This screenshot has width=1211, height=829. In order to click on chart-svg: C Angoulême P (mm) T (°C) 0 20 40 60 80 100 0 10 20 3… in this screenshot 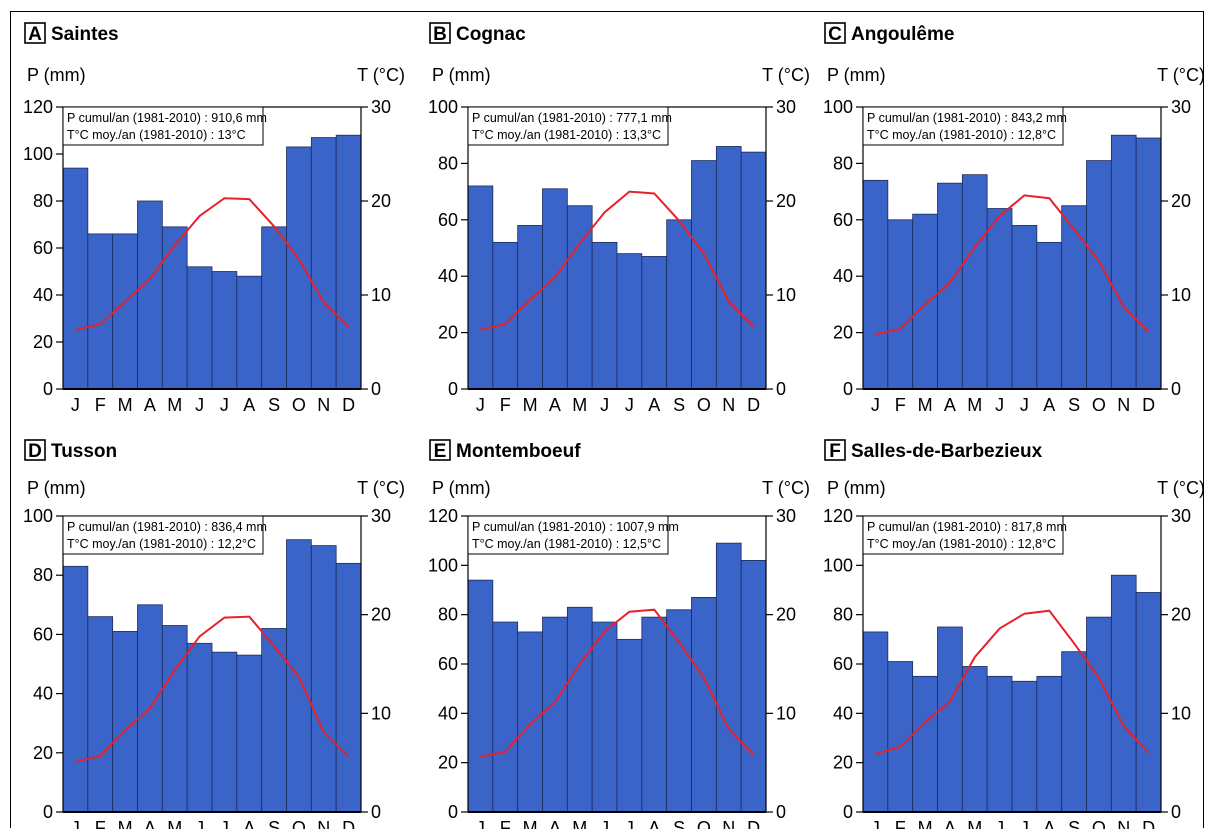, I will do `click(1014, 218)`.